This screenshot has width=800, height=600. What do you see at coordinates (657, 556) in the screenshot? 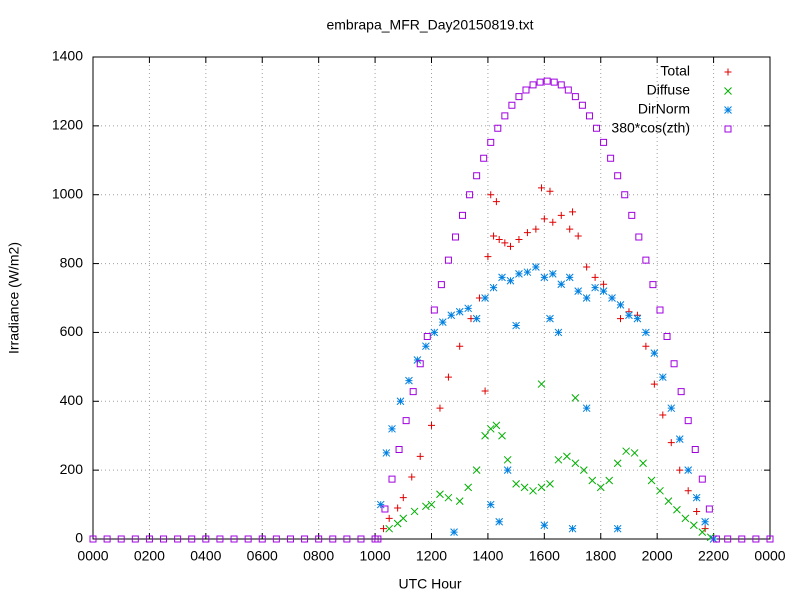
I see `x-tick-label: 2000` at bounding box center [657, 556].